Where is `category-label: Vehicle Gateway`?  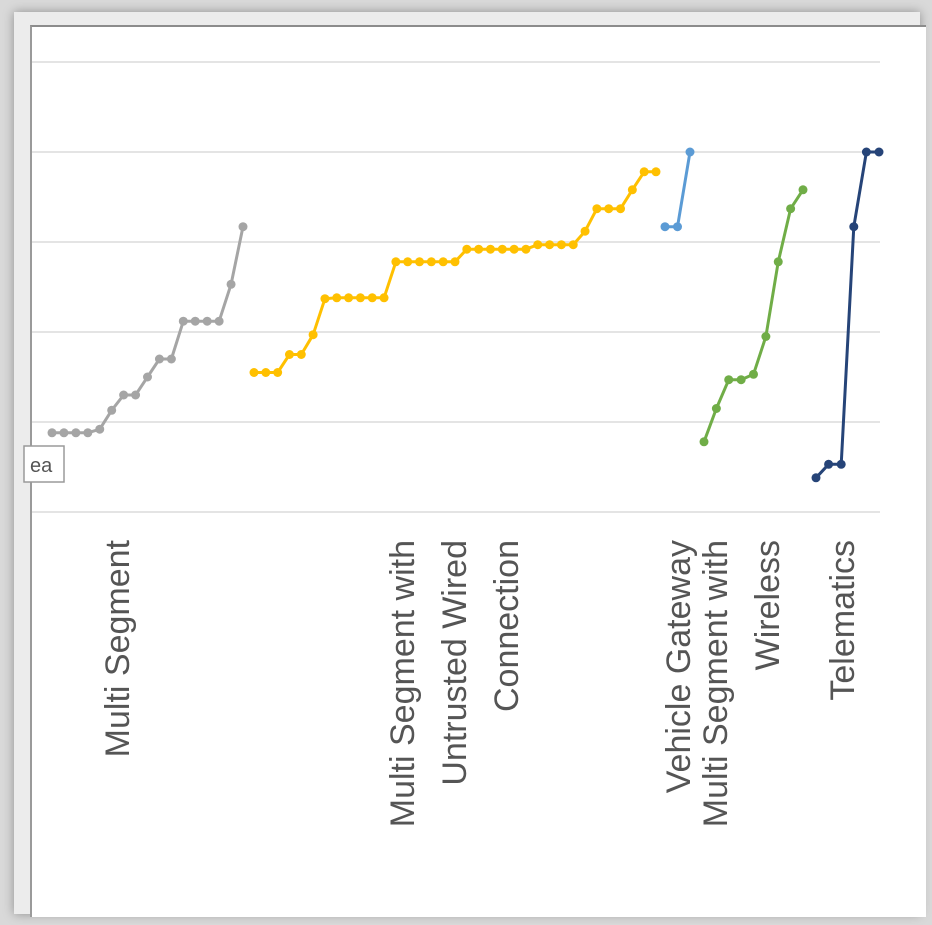
category-label: Vehicle Gateway is located at coordinates (679, 666).